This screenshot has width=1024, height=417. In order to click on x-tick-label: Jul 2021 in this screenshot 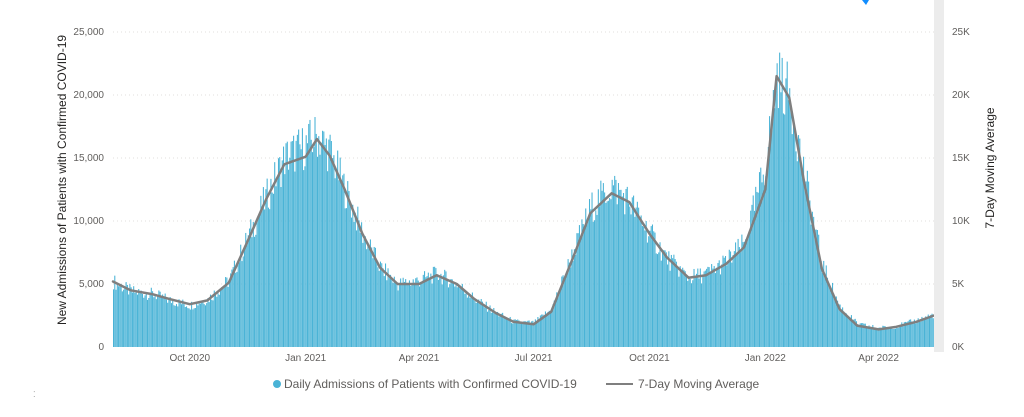, I will do `click(534, 358)`.